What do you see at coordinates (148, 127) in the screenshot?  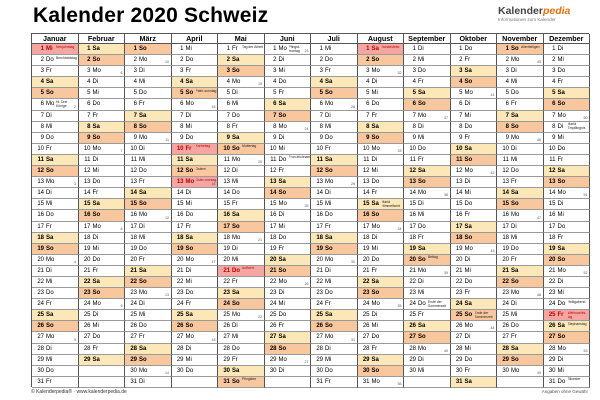 I see `day-cell: 8 So` at bounding box center [148, 127].